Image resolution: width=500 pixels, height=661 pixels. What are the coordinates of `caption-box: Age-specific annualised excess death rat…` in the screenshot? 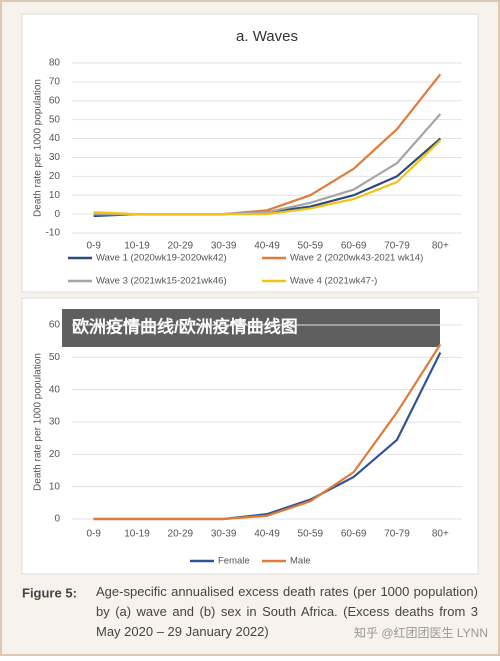 It's located at (287, 611).